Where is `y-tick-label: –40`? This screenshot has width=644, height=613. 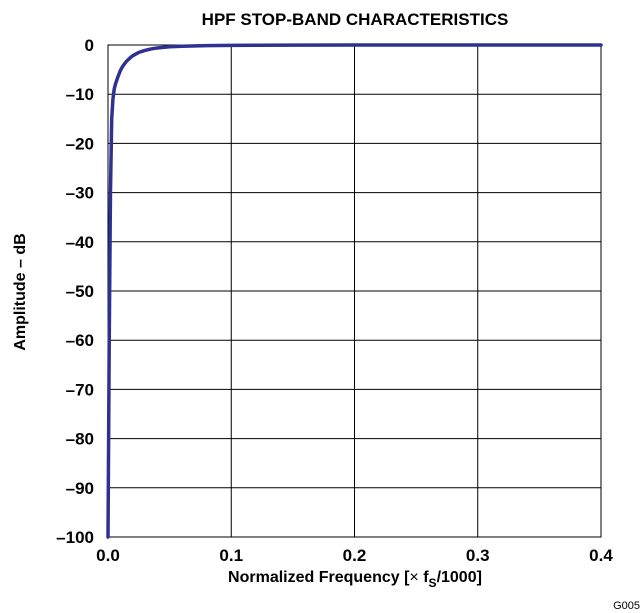 y-tick-label: –40 is located at coordinates (80, 242).